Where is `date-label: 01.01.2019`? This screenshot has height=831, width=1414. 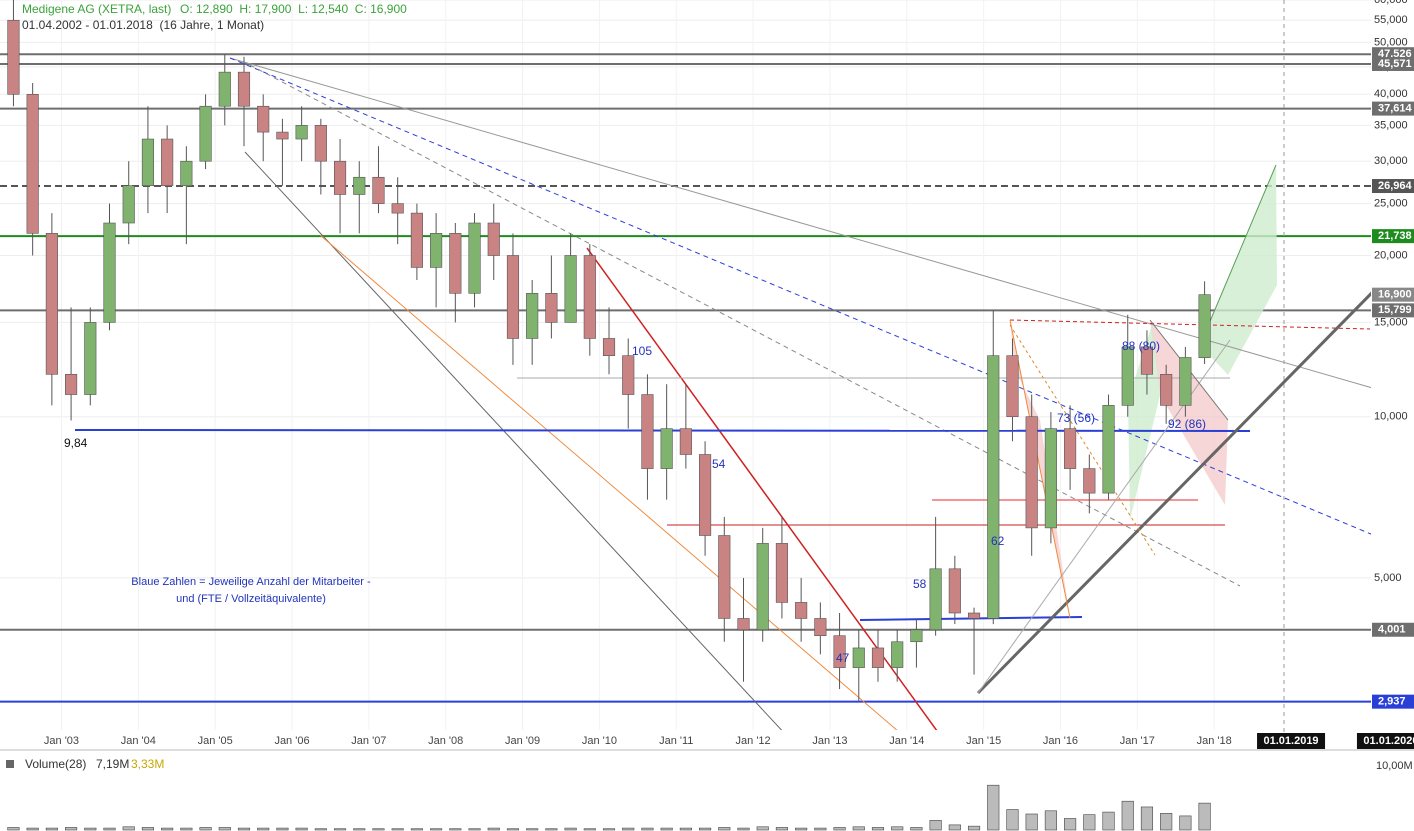 date-label: 01.01.2019 is located at coordinates (1291, 741).